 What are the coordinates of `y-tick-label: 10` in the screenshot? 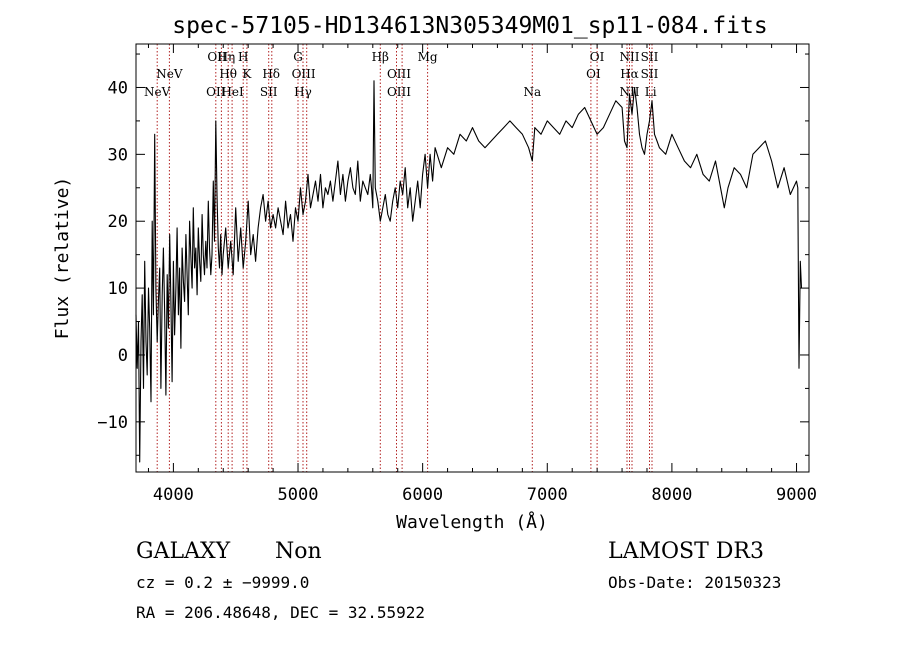 It's located at (118, 289).